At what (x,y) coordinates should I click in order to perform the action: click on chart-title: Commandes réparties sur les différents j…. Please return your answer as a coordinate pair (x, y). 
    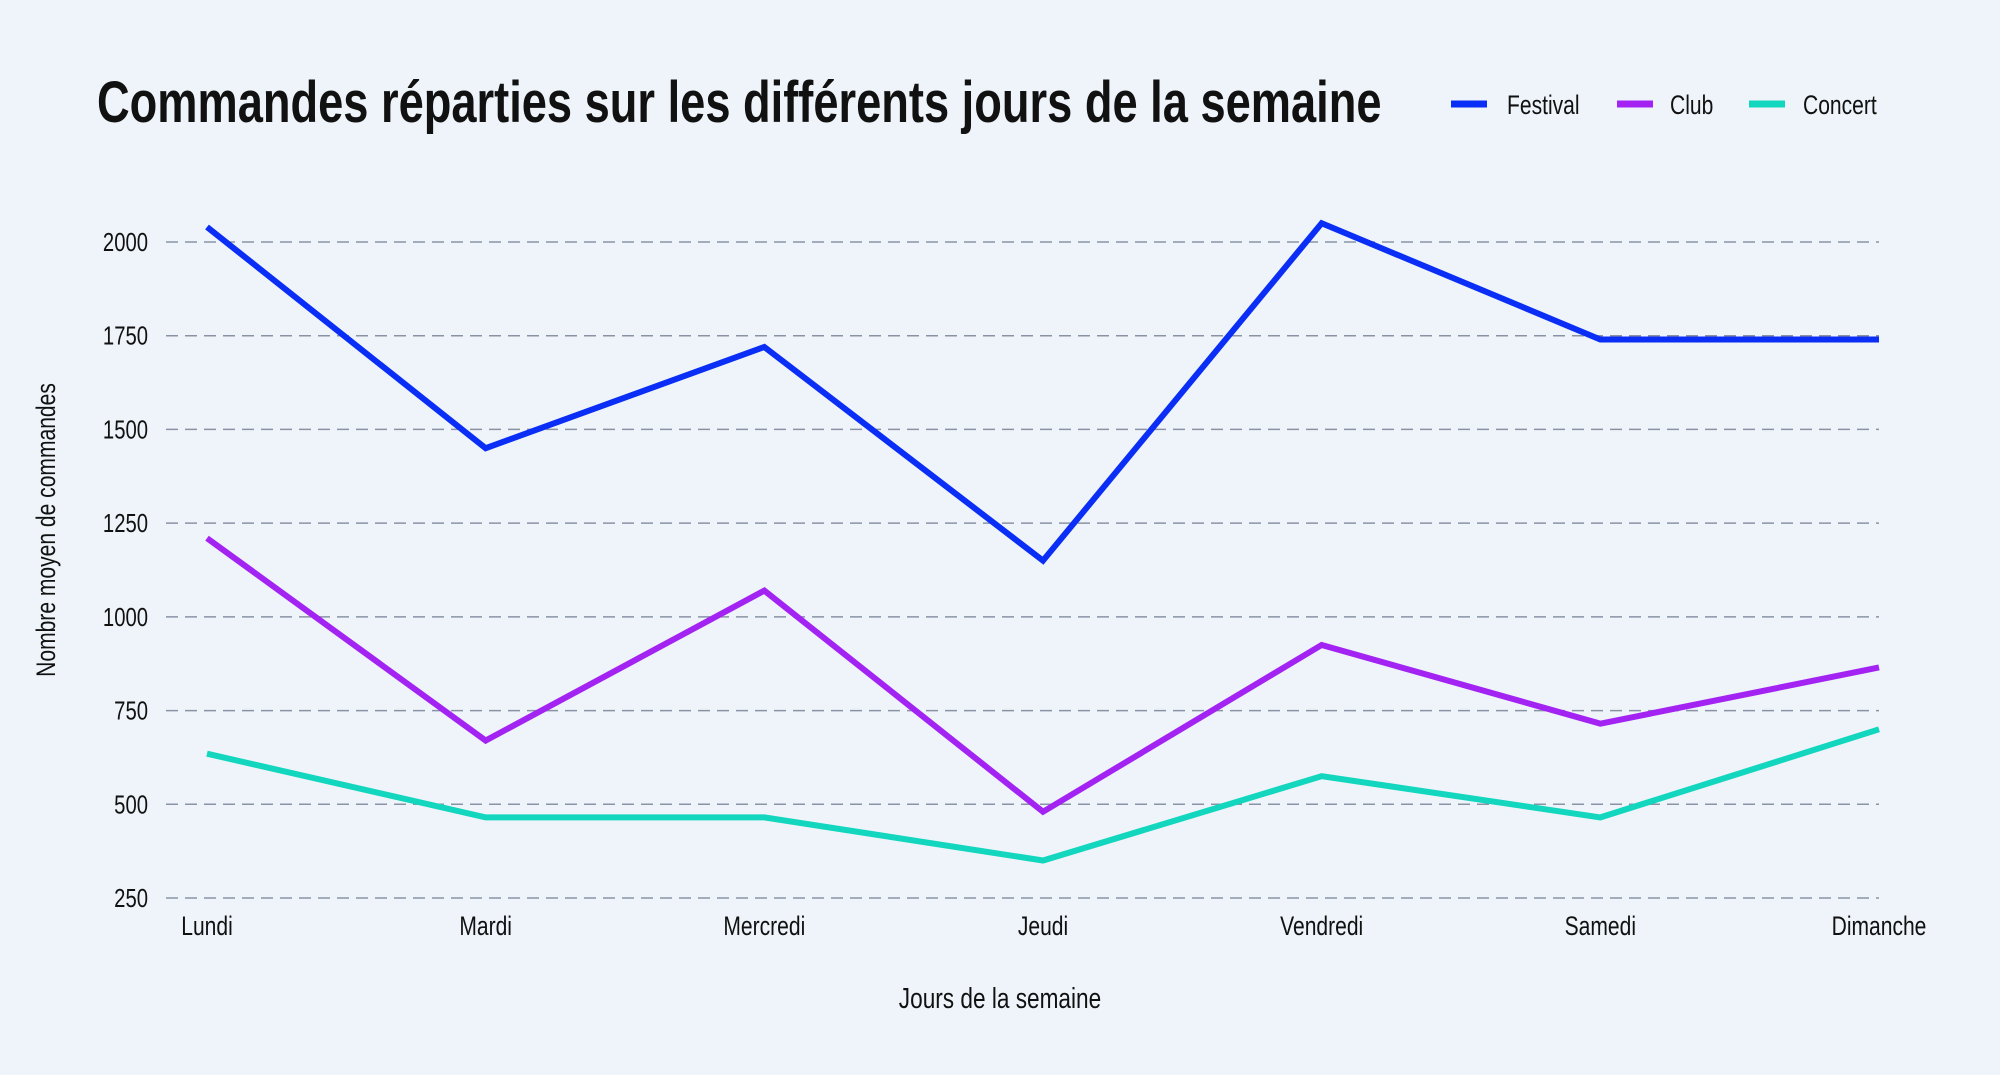
    Looking at the image, I should click on (739, 103).